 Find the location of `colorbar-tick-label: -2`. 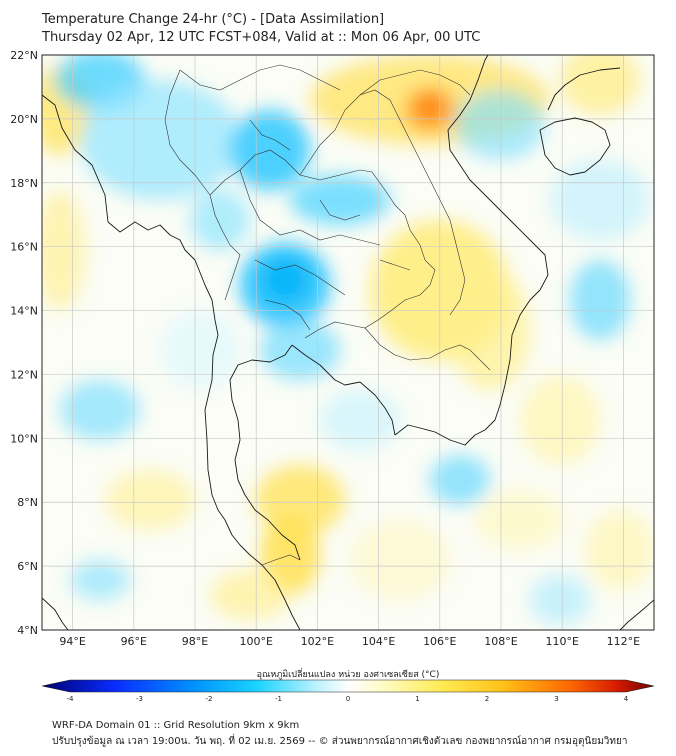

colorbar-tick-label: -2 is located at coordinates (209, 699).